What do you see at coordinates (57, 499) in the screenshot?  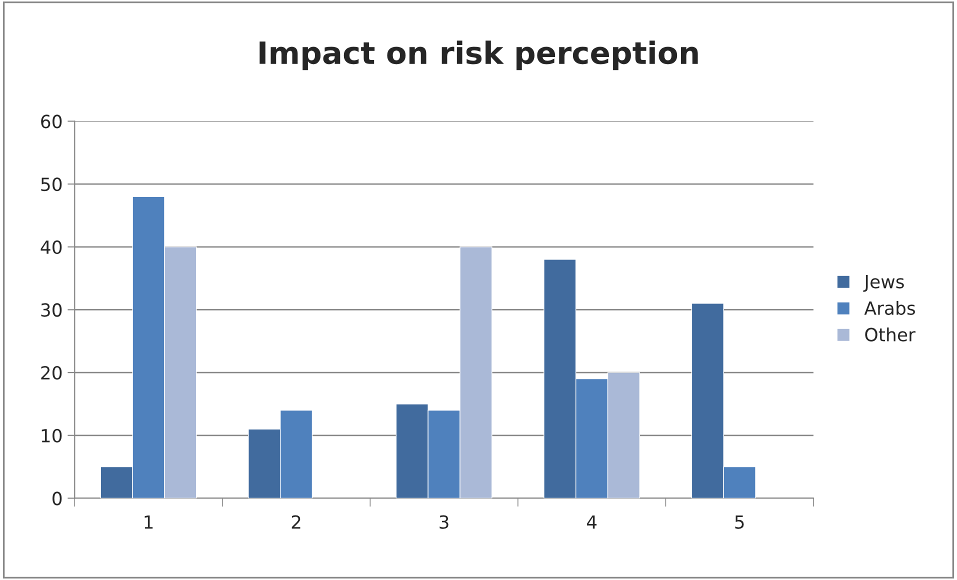 I see `y-tick-label: 0` at bounding box center [57, 499].